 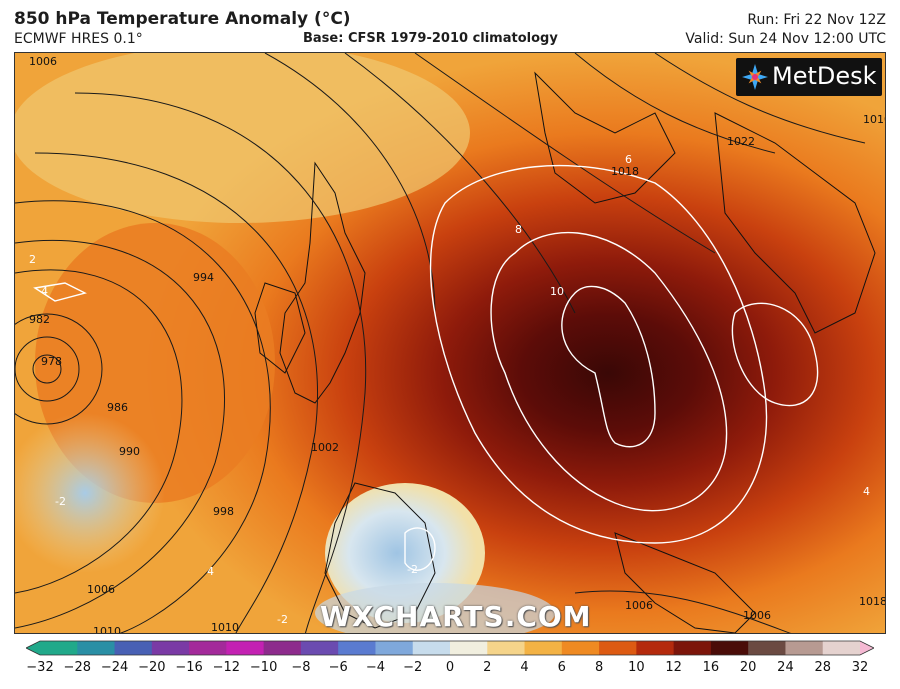 What do you see at coordinates (561, 667) in the screenshot?
I see `colorbar-tick-label: 6` at bounding box center [561, 667].